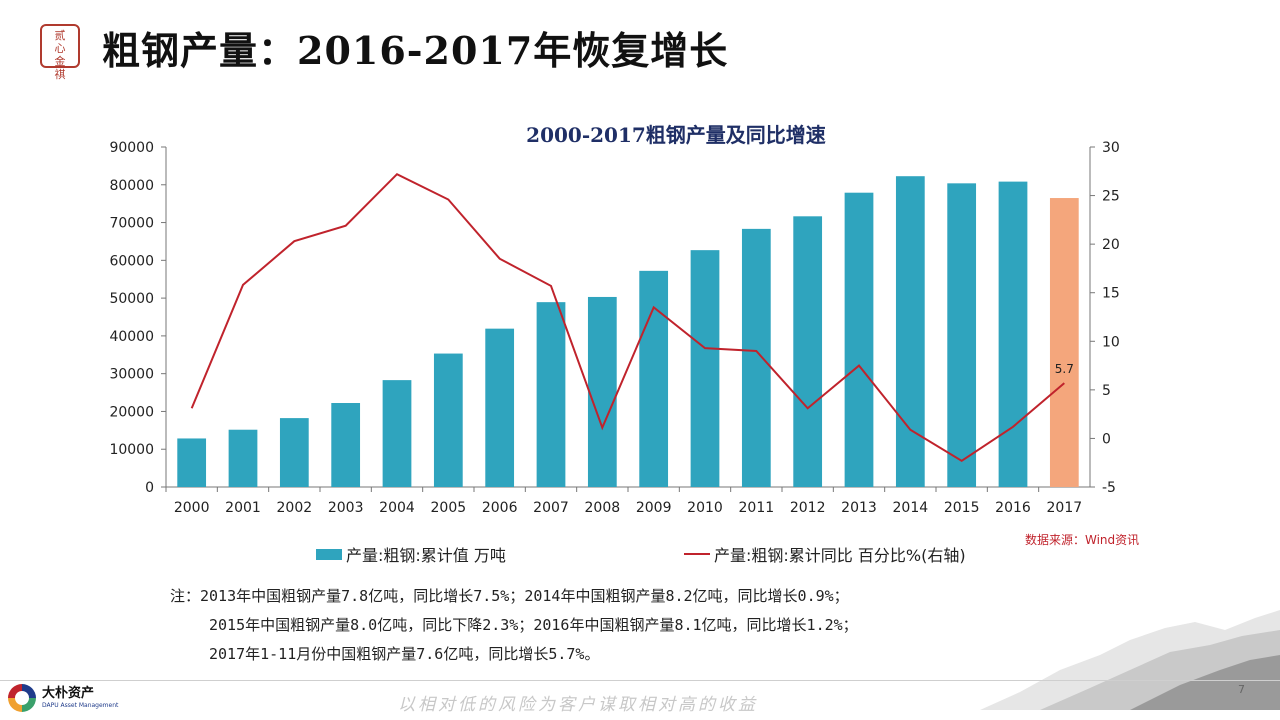 The width and height of the screenshot is (1280, 720). I want to click on left-tick-label: 80000, so click(131, 186).